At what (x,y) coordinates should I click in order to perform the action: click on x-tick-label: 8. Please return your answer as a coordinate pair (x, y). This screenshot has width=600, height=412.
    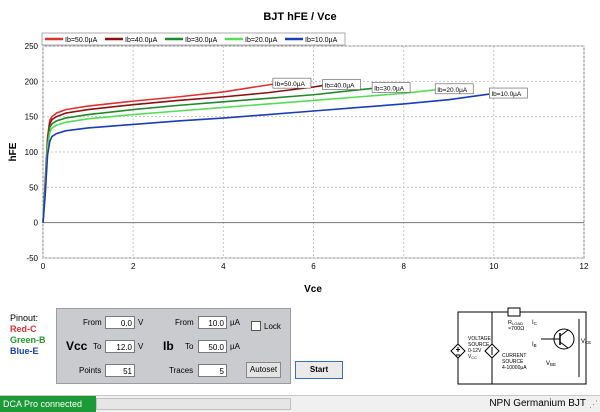
    Looking at the image, I should click on (403, 266).